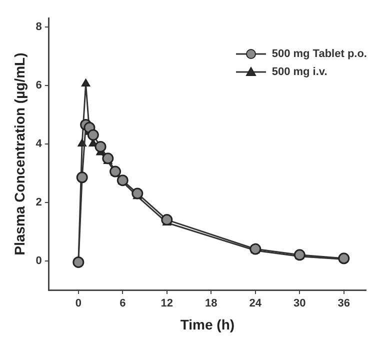 The image size is (389, 346). Describe the element at coordinates (167, 304) in the screenshot. I see `x-tick-label: 12` at that location.